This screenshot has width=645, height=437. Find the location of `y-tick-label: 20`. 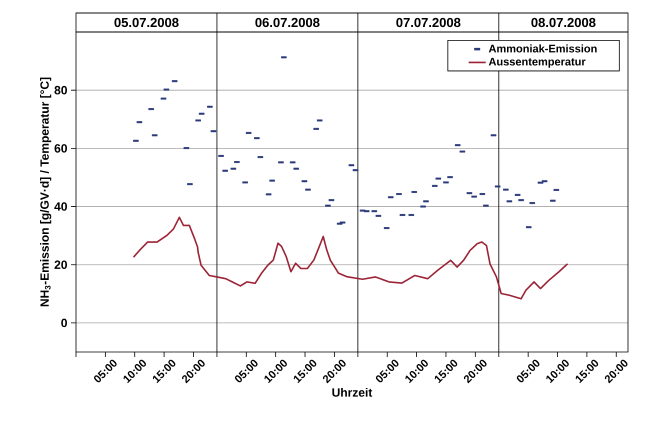

y-tick-label: 20 is located at coordinates (60, 264).